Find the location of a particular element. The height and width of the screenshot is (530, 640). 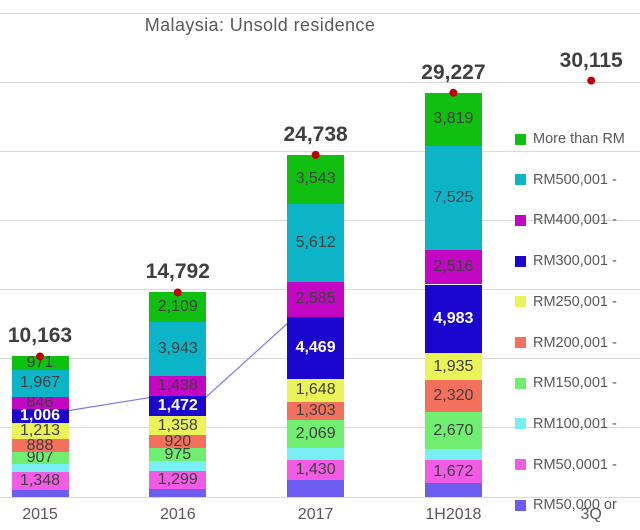

legend-item: RM150,001 - is located at coordinates (566, 383).